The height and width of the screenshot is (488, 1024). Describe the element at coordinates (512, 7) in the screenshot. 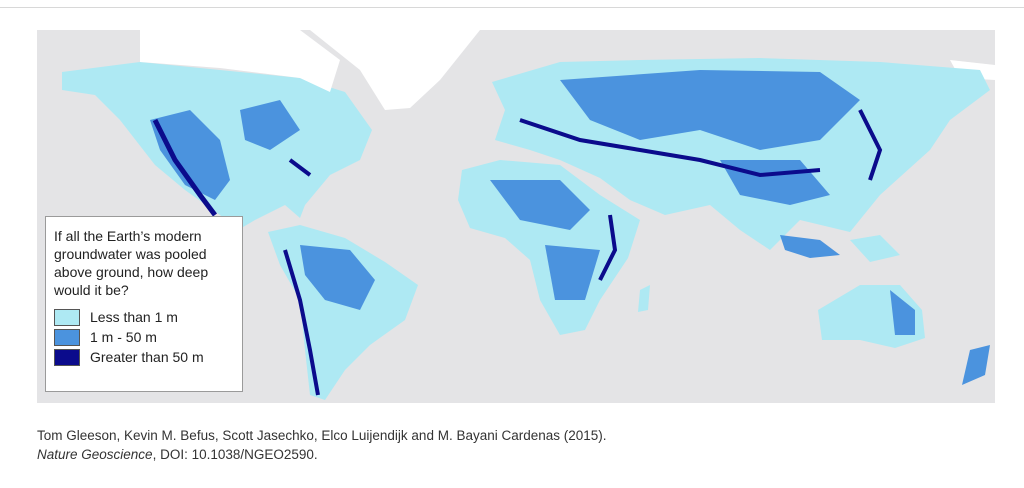

I see `divider` at that location.